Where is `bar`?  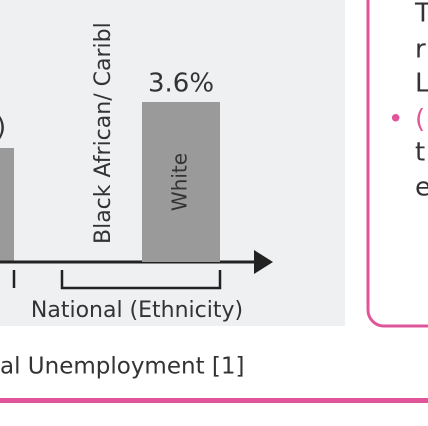
bar is located at coordinates (181, 182).